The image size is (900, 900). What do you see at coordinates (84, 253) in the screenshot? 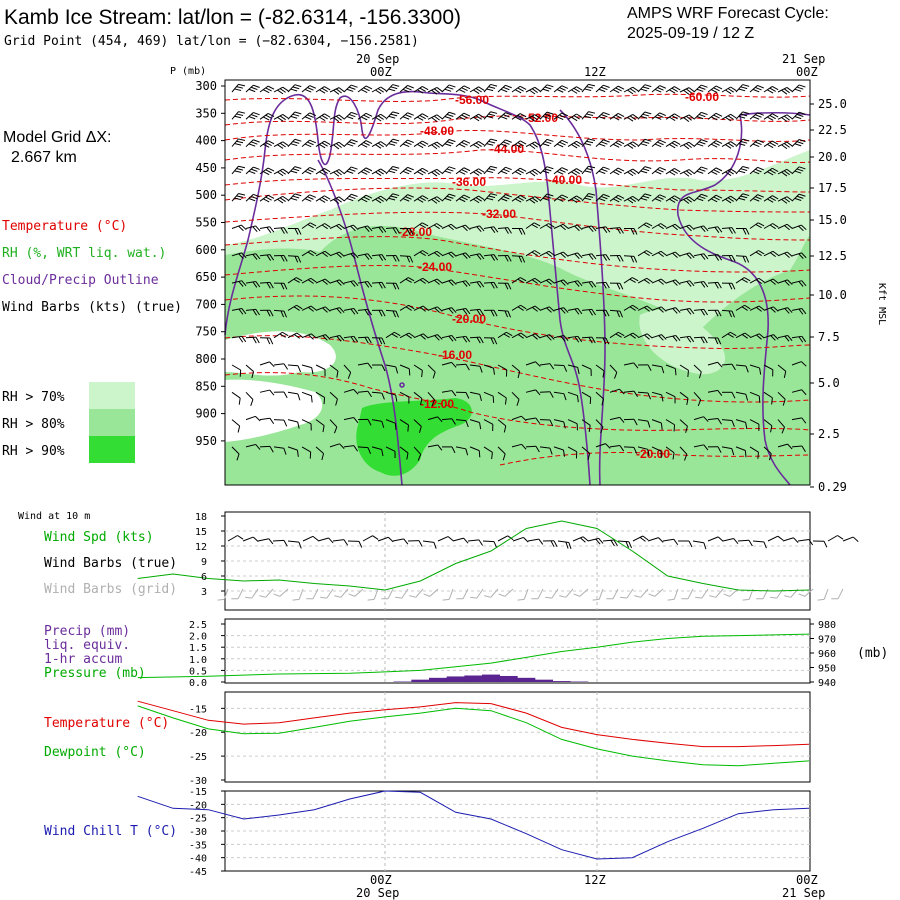
I see `legend-rh: RH (%, WRT liq. wat.)` at bounding box center [84, 253].